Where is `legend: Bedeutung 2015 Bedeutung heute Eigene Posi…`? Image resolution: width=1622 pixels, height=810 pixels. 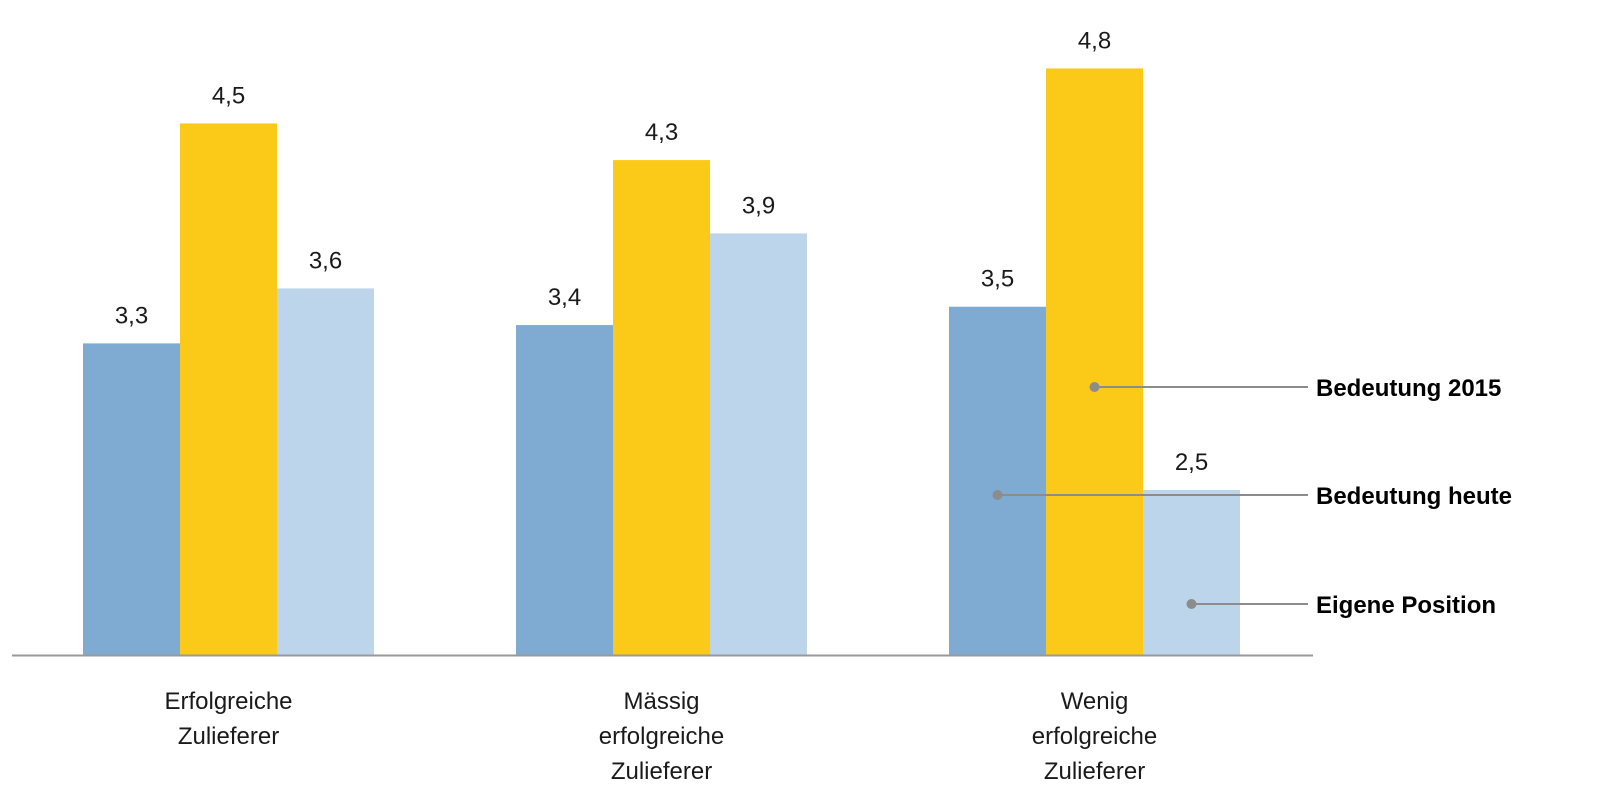
legend: Bedeutung 2015 Bedeutung heute Eigene Posi… is located at coordinates (1252, 497).